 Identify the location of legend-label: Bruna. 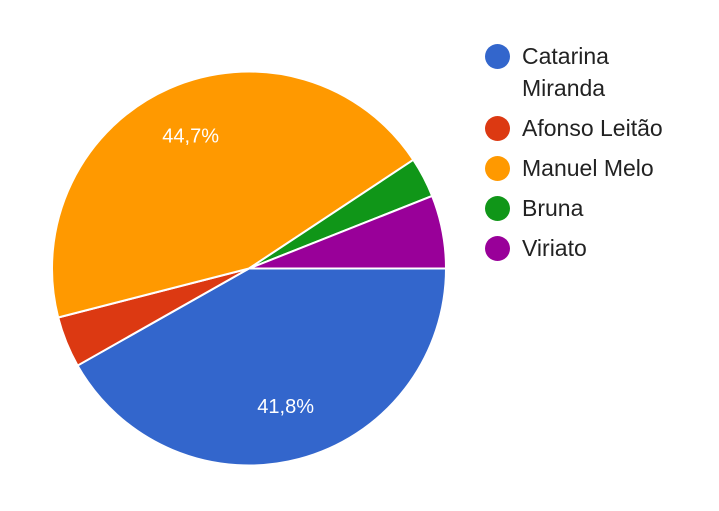
(553, 208).